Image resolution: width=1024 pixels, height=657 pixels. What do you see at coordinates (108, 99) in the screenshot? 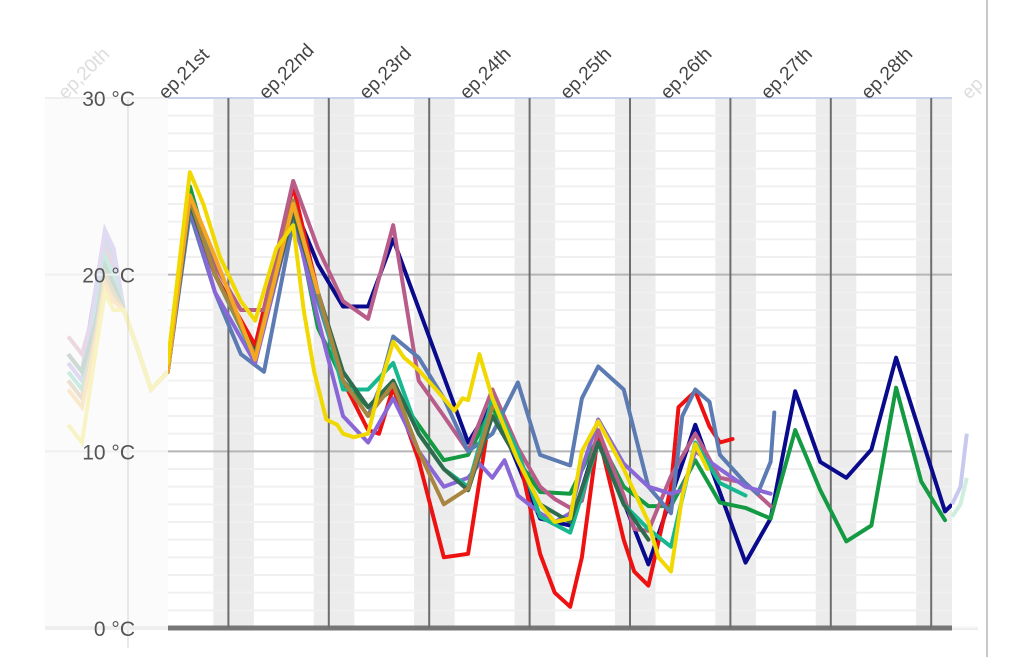
I see `y-tick-label: 30 °C` at bounding box center [108, 99].